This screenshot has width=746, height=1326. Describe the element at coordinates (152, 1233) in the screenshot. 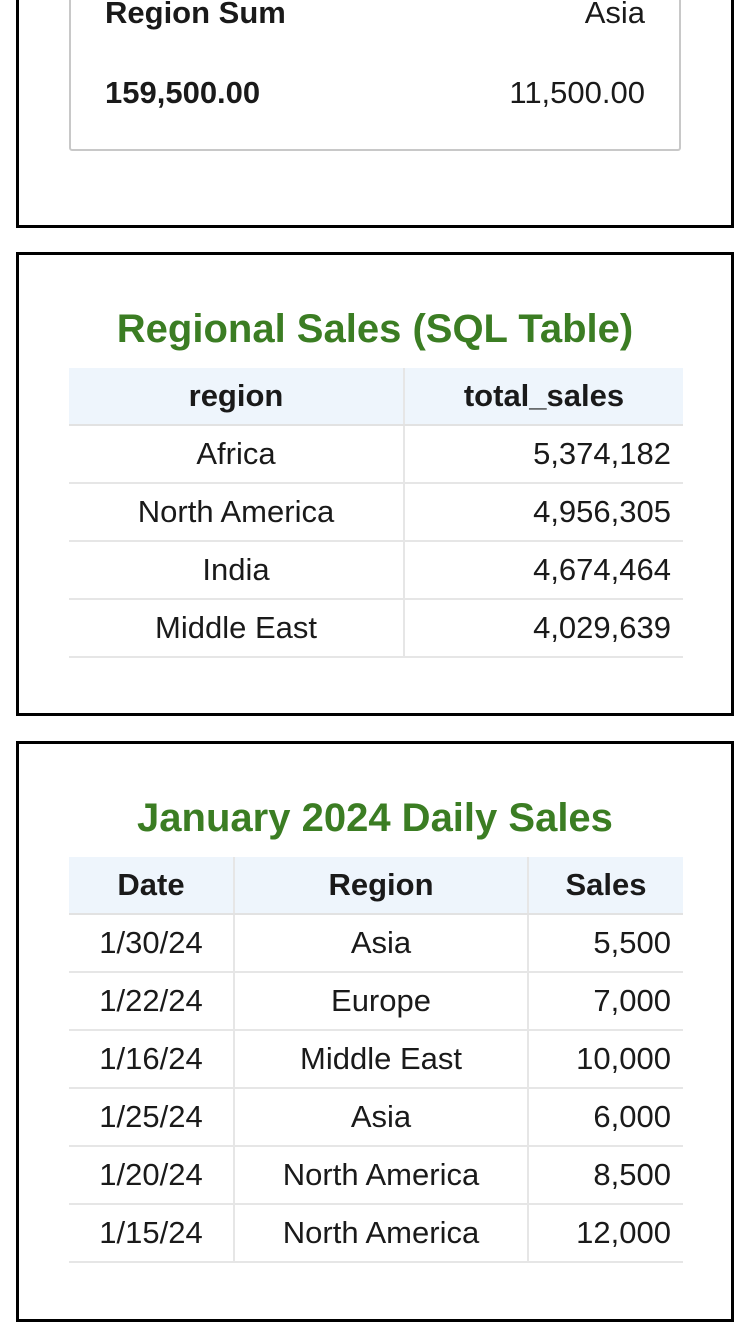

I see `cell-date: 1/15/24` at that location.